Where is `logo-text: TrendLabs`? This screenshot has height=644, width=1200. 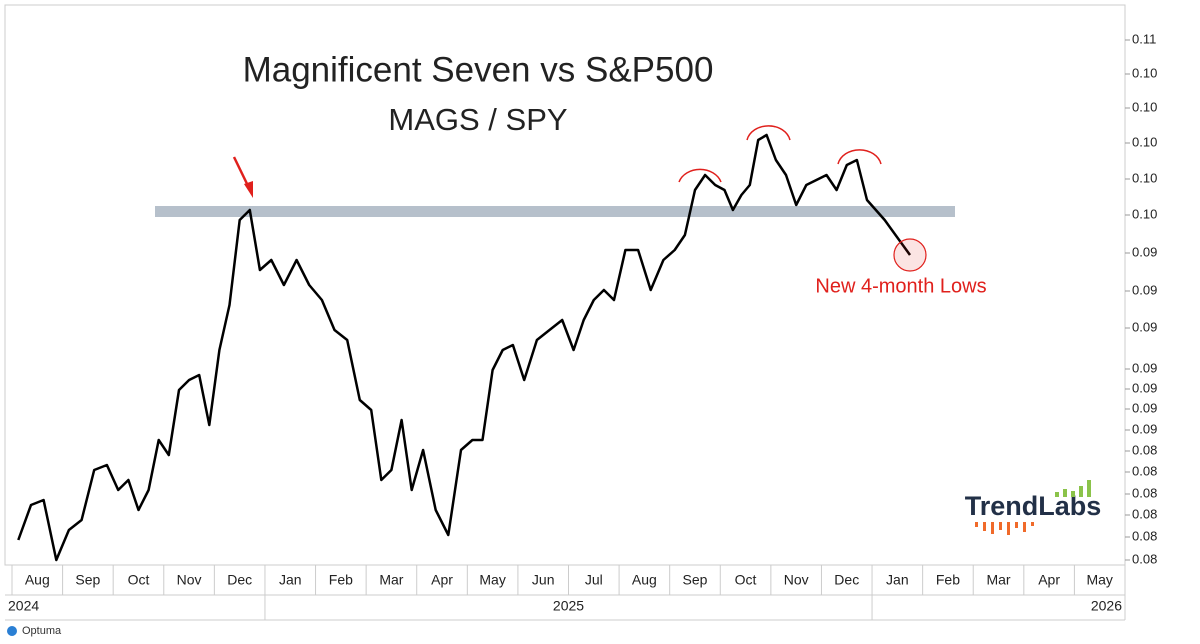 logo-text: TrendLabs is located at coordinates (1033, 506).